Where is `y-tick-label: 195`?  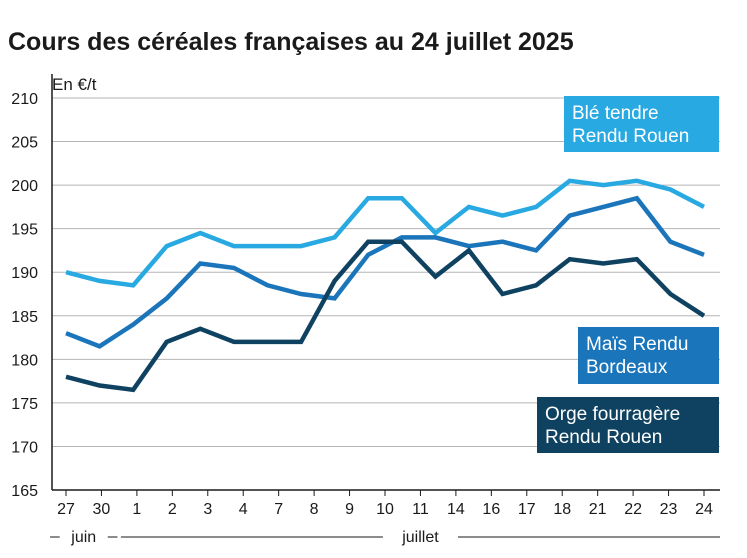 y-tick-label: 195 is located at coordinates (24, 230).